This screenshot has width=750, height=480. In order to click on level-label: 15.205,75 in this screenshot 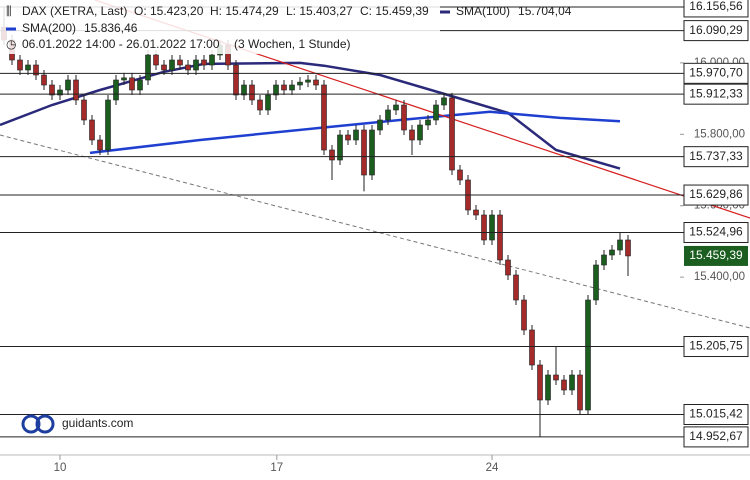, I will do `click(716, 346)`.